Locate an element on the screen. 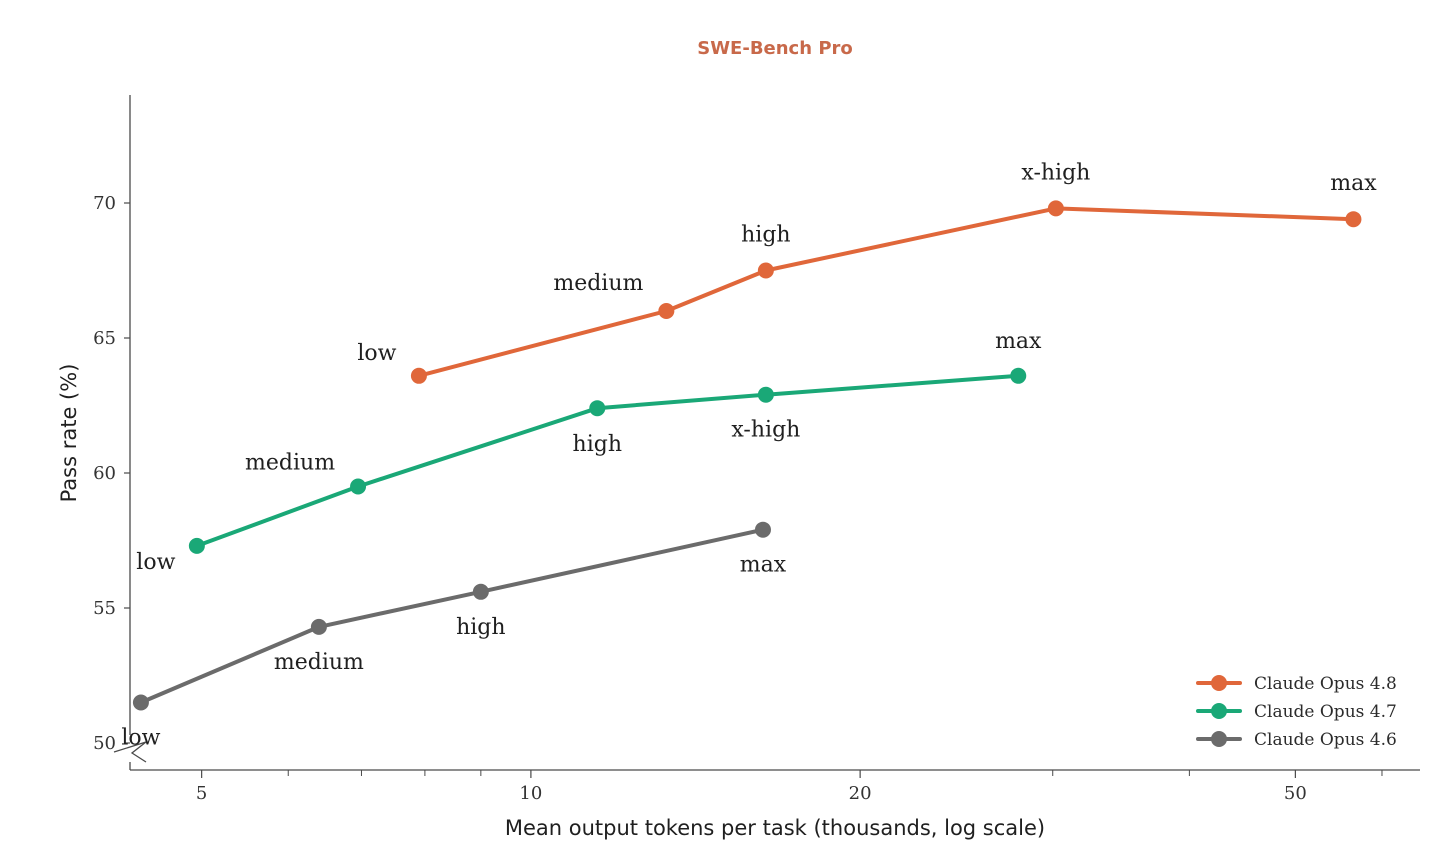 The image size is (1456, 858). series-1-point-label-2: medium is located at coordinates (598, 283).